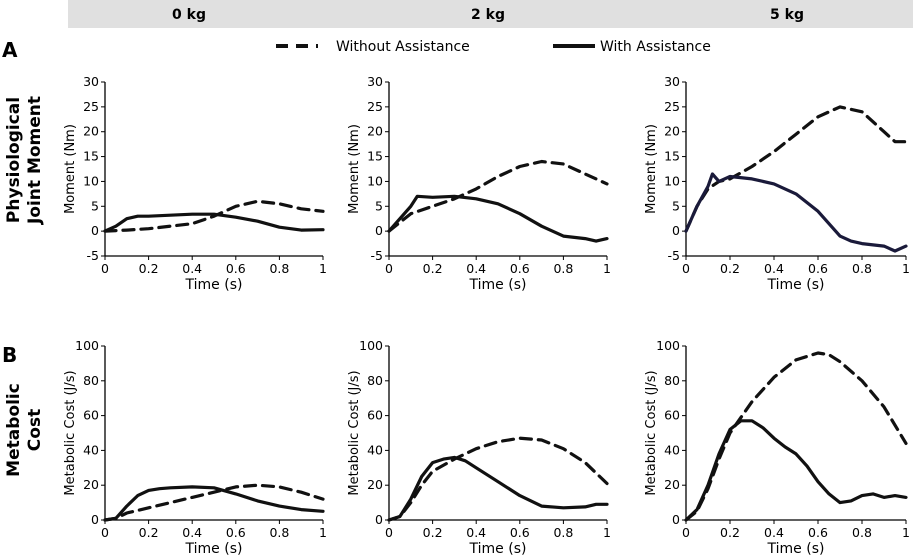  What do you see at coordinates (354, 169) in the screenshot?
I see `chart-moment-2kg-ylabel: Moment (Nm)` at bounding box center [354, 169].